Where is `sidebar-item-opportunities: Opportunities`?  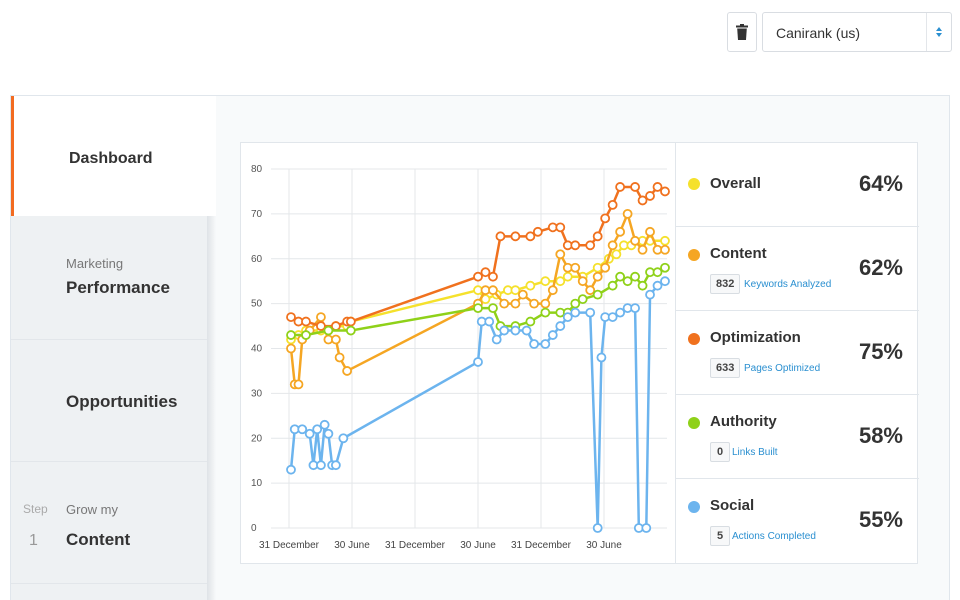 sidebar-item-opportunities: Opportunities is located at coordinates (109, 401).